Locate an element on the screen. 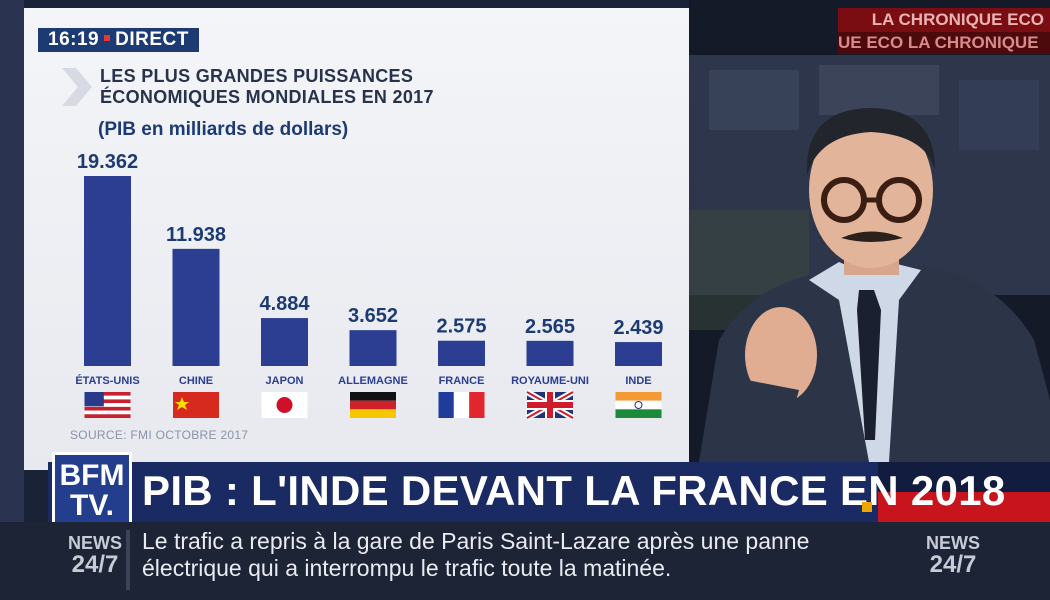 Image resolution: width=1050 pixels, height=600 pixels. promo-banner-bottom: UE ECO LA CHRONIQUE is located at coordinates (944, 43).